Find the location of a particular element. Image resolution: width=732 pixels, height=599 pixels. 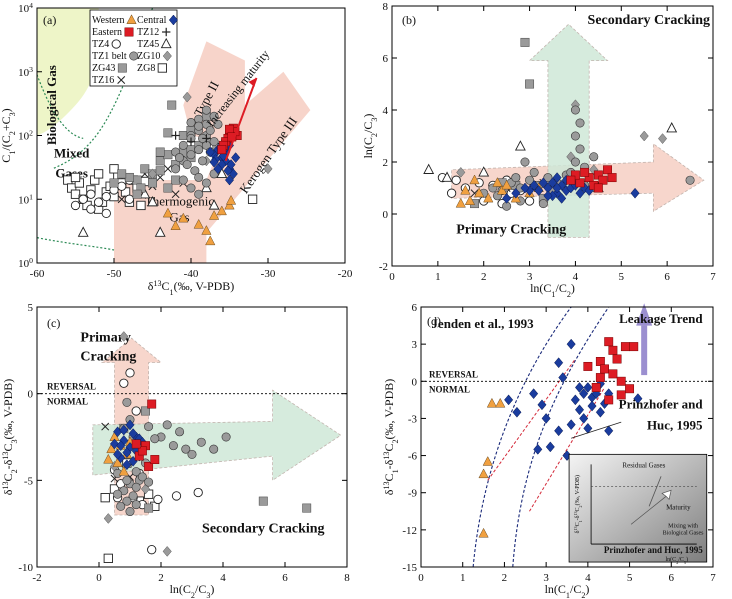

legend-marker-zg8 is located at coordinates (162, 68).